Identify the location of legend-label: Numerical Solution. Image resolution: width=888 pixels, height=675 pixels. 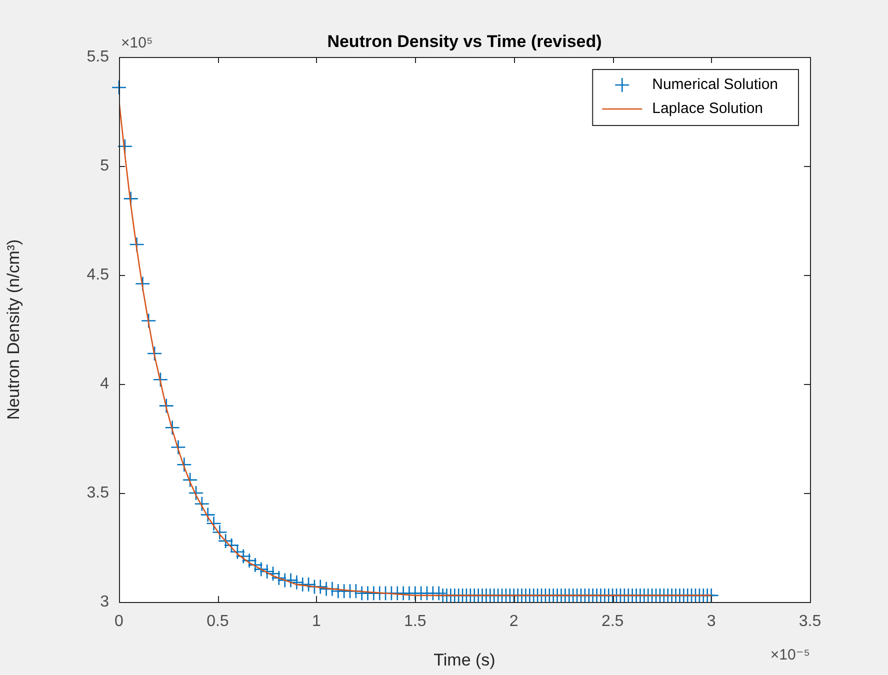
(715, 85).